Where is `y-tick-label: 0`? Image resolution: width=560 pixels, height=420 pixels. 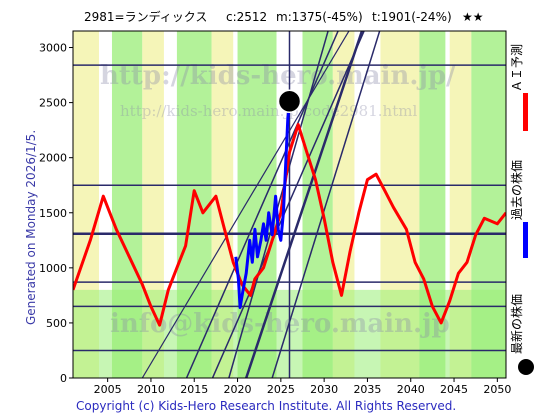 y-tick-label: 0 is located at coordinates (63, 378).